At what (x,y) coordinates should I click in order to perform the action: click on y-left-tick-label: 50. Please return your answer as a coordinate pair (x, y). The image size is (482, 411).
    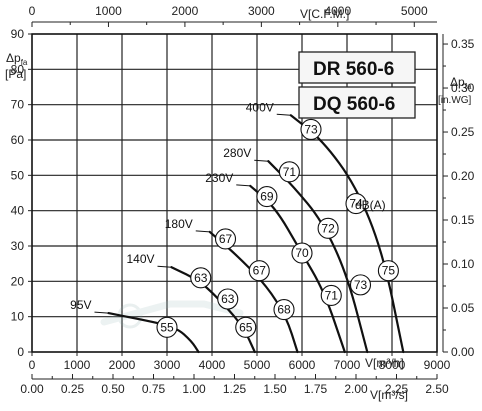
    Looking at the image, I should click on (18, 175).